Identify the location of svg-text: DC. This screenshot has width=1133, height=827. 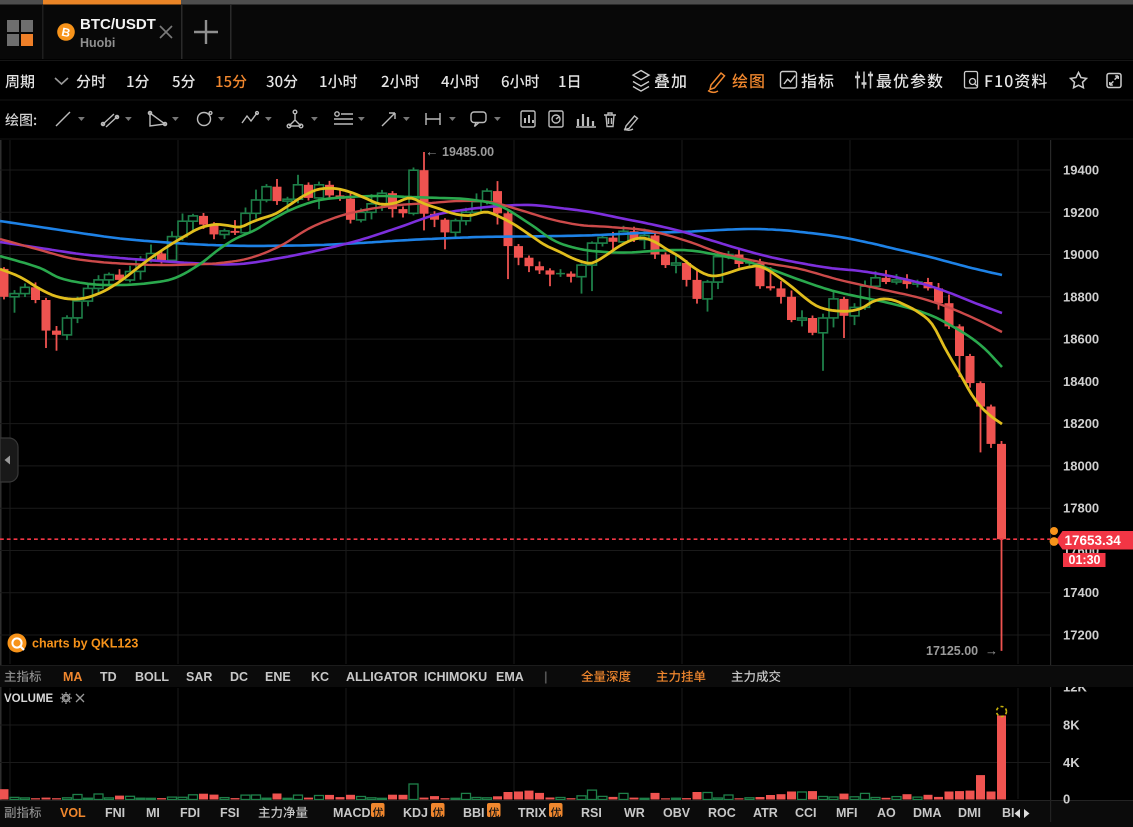
(239, 677).